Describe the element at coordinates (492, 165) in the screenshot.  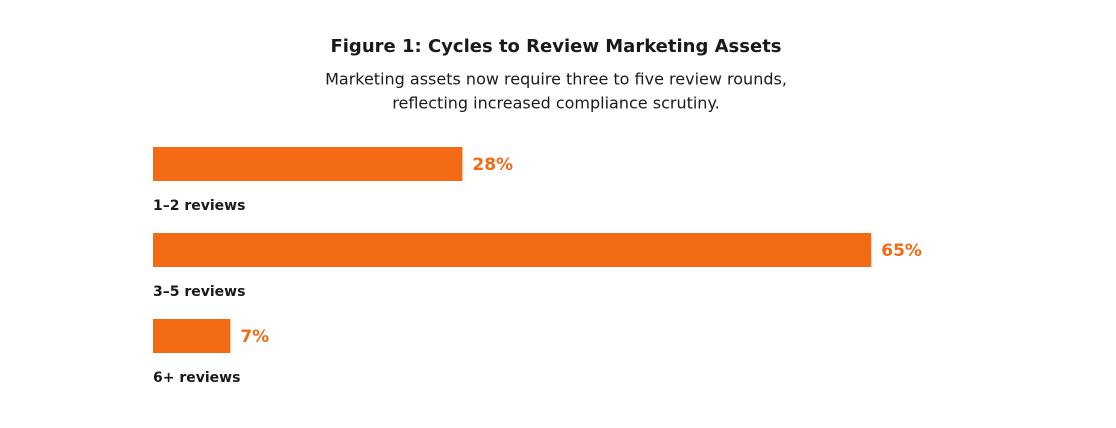
I see `value-label: 28%` at that location.